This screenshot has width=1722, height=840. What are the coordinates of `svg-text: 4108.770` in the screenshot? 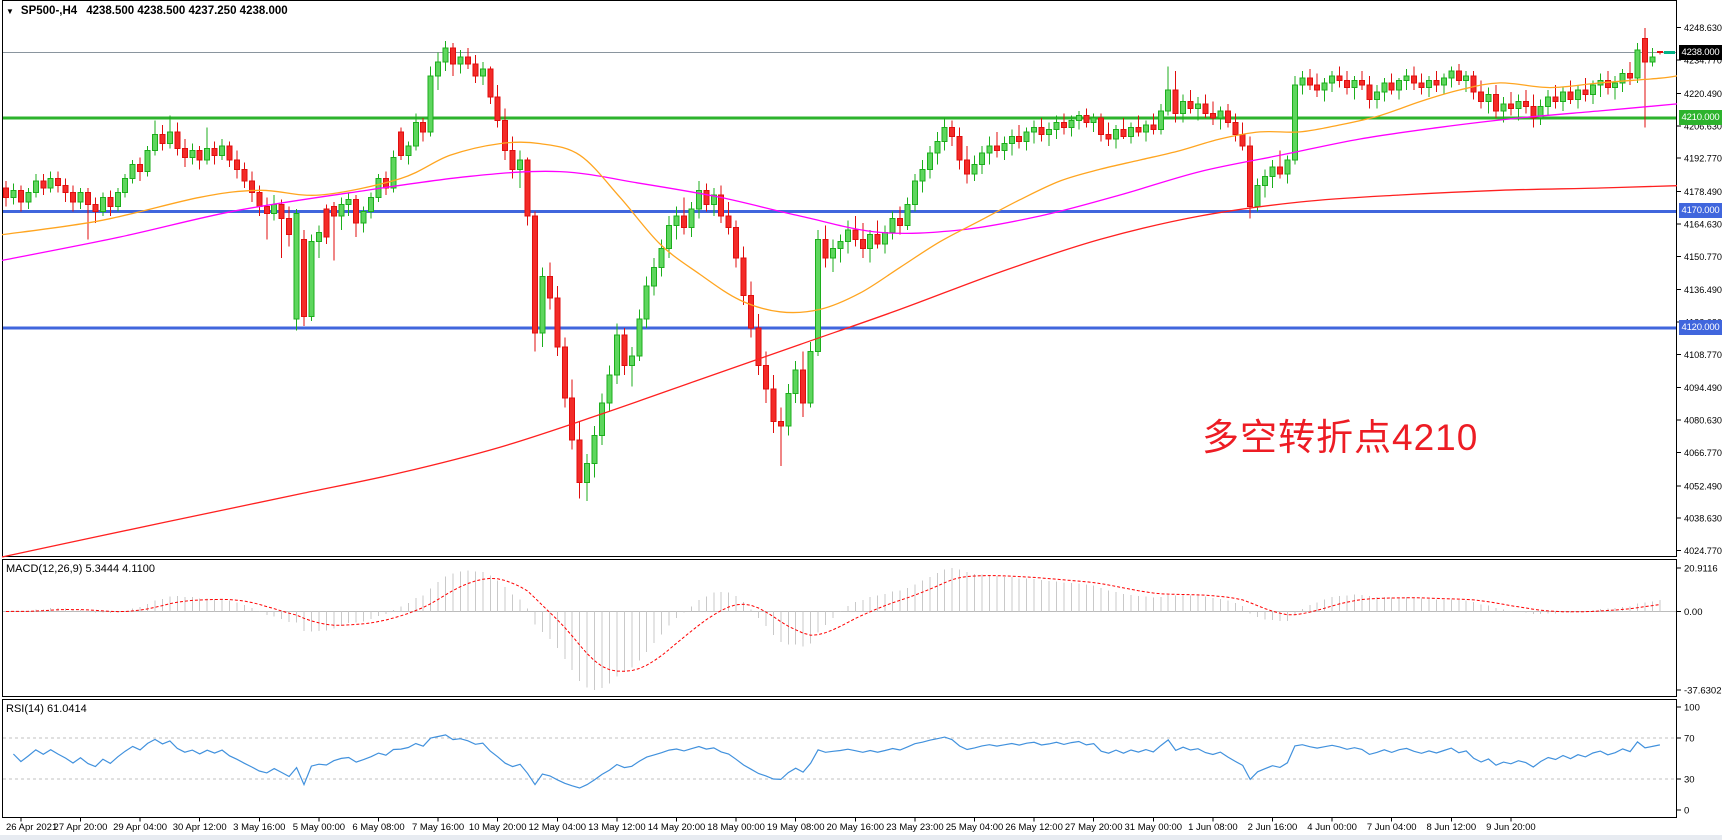 It's located at (1703, 355).